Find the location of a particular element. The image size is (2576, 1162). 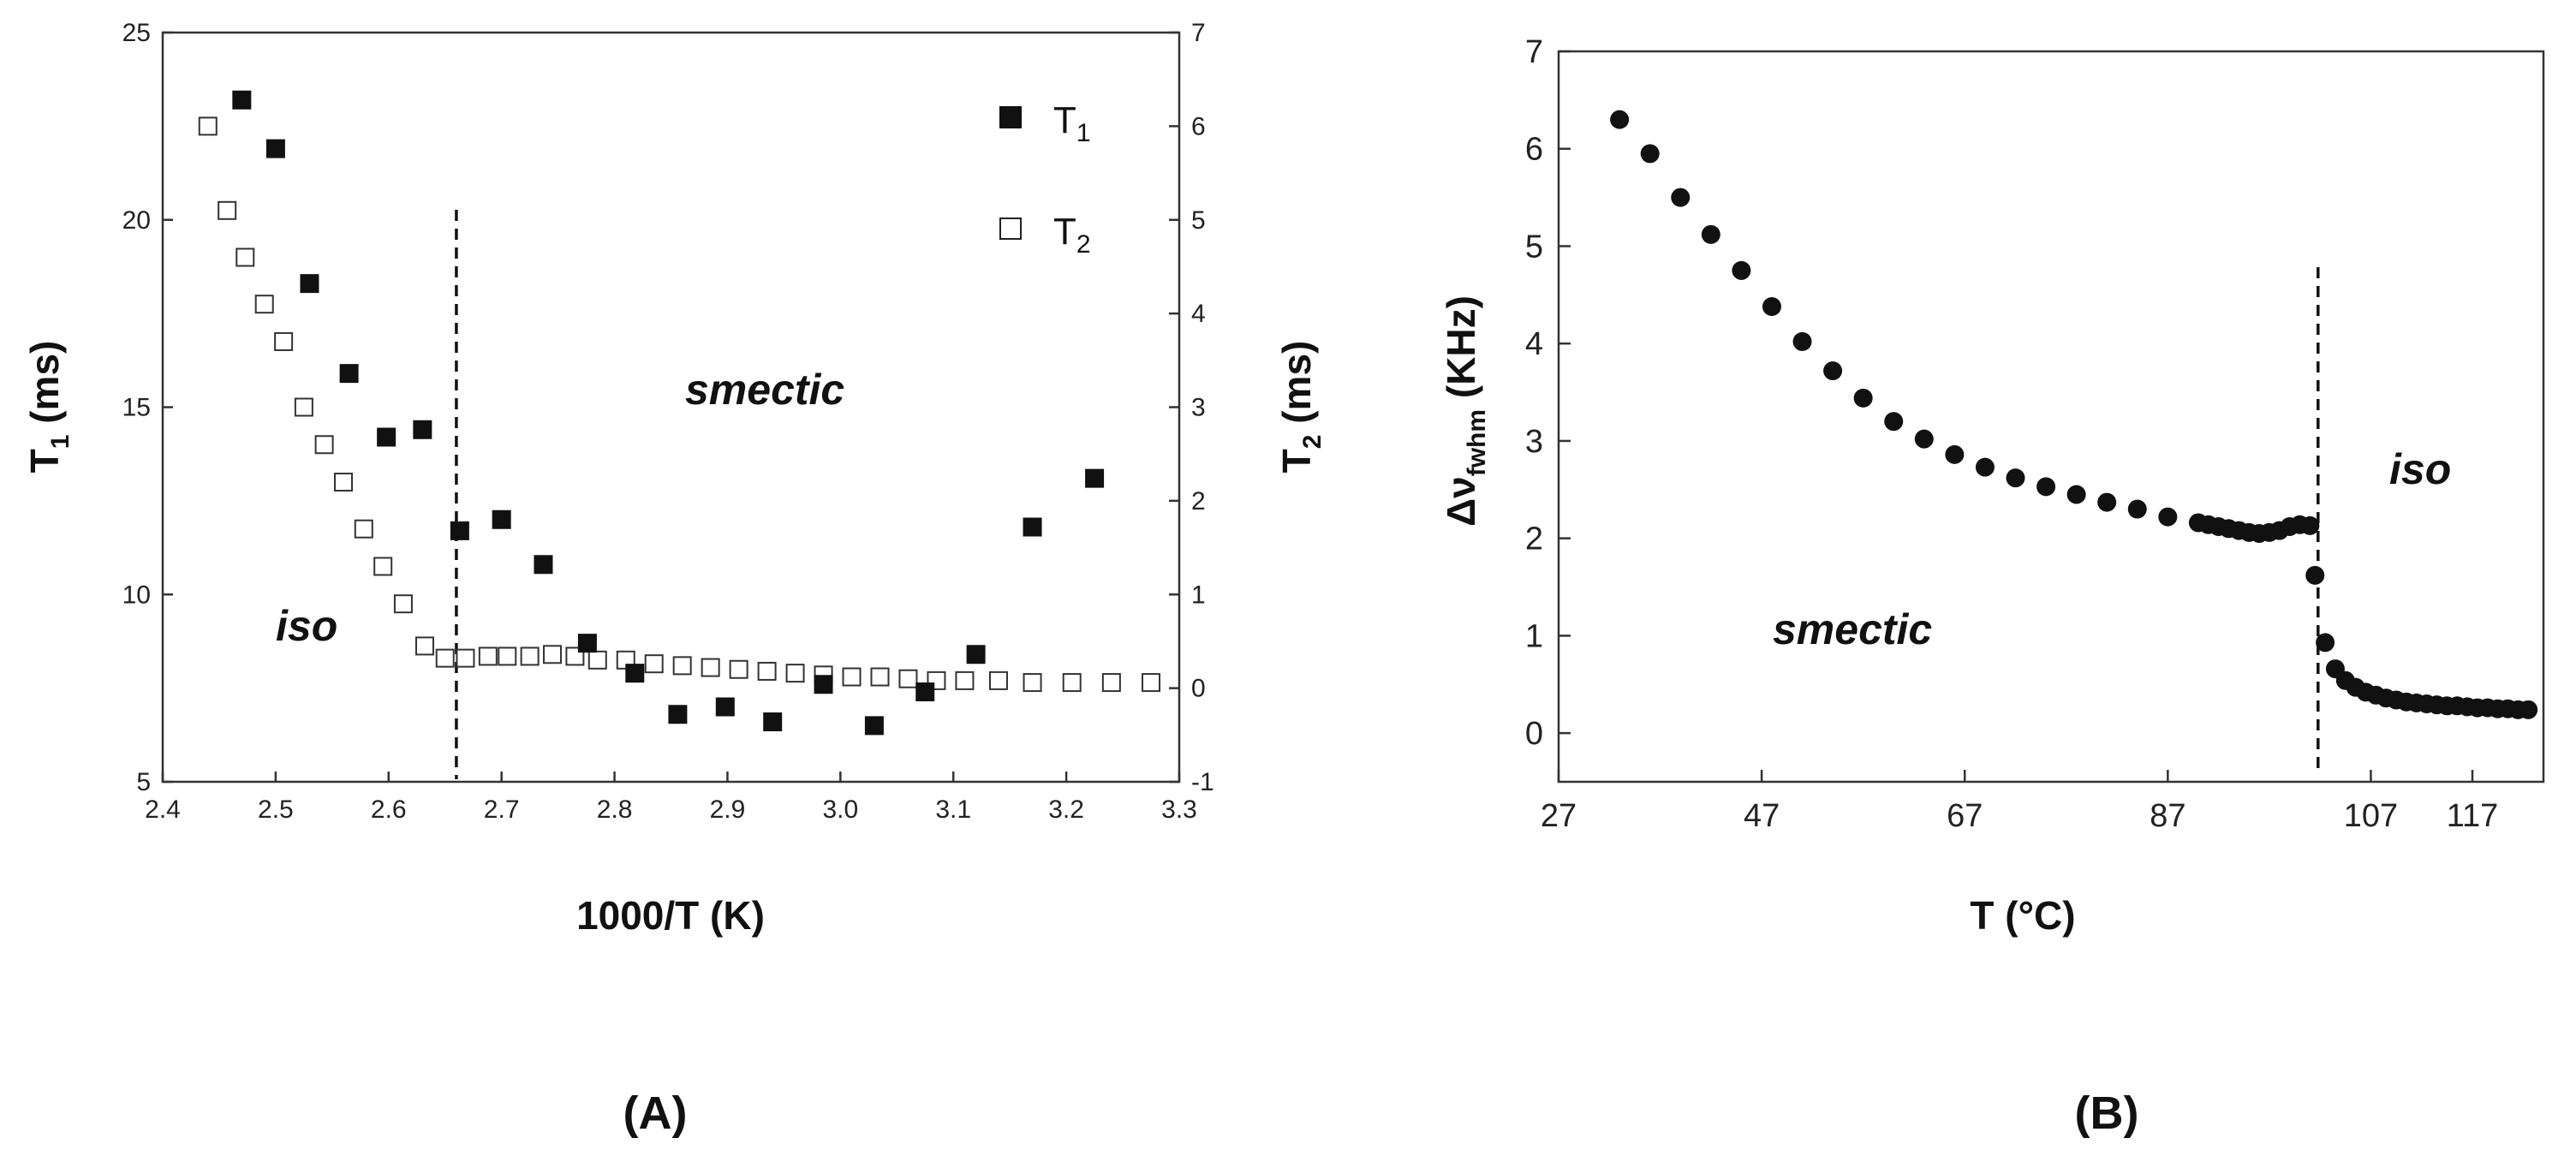

x-tick-label: 67 is located at coordinates (1965, 816).